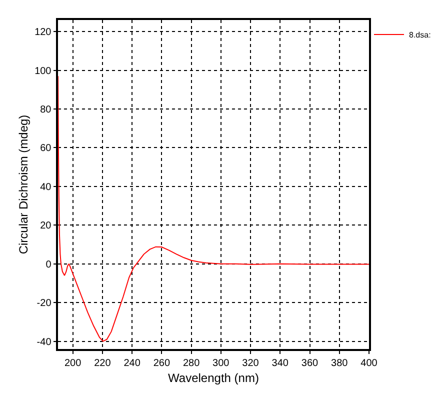 The height and width of the screenshot is (395, 448). I want to click on y-tick-label: 40, so click(46, 187).